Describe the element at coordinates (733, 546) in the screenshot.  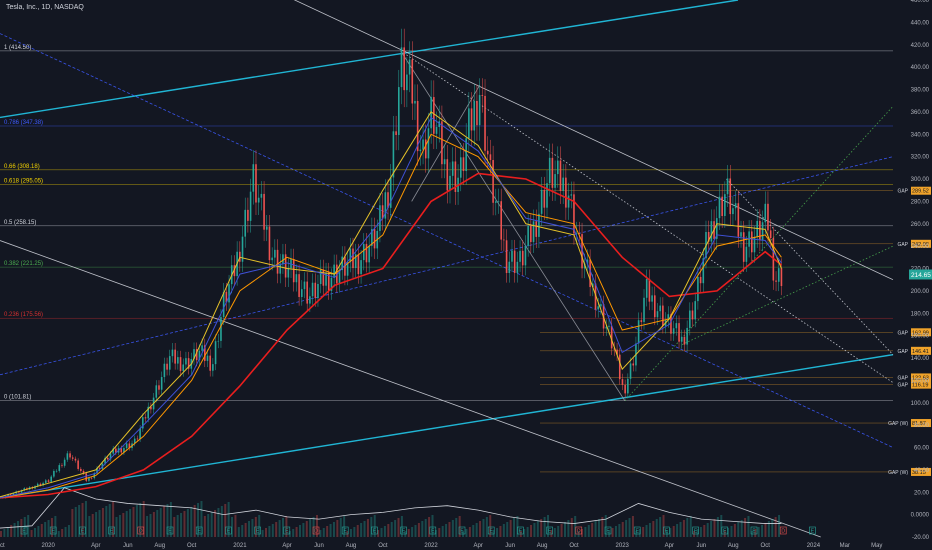
I see `time-tick-label: Aug` at that location.